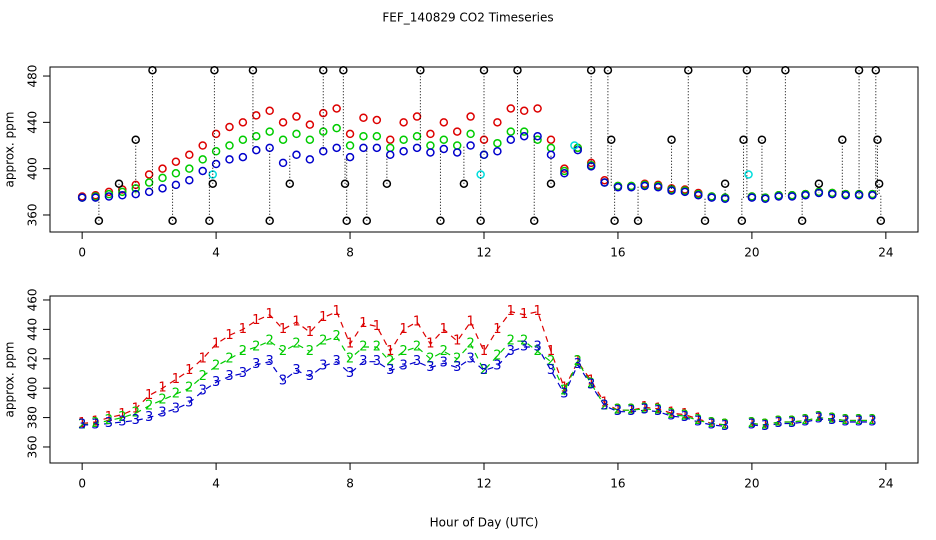  What do you see at coordinates (483, 484) in the screenshot?
I see `x-tick-label: 12` at bounding box center [483, 484].